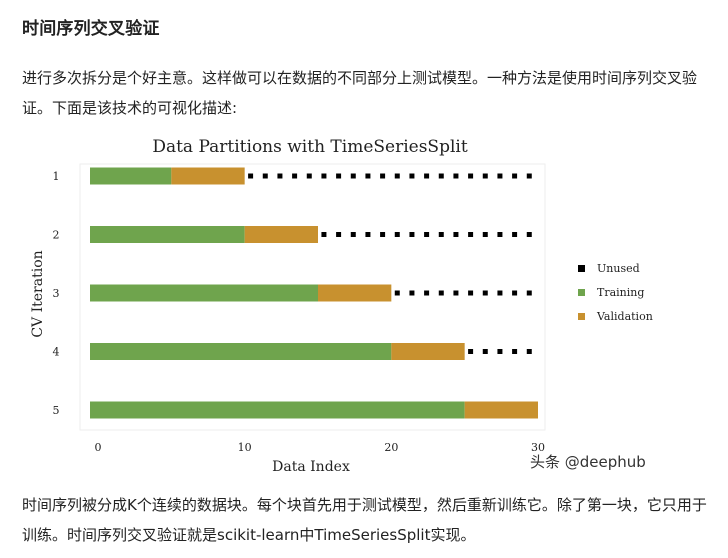 The image size is (728, 558). Describe the element at coordinates (56, 410) in the screenshot. I see `y-tick-label: 5` at that location.